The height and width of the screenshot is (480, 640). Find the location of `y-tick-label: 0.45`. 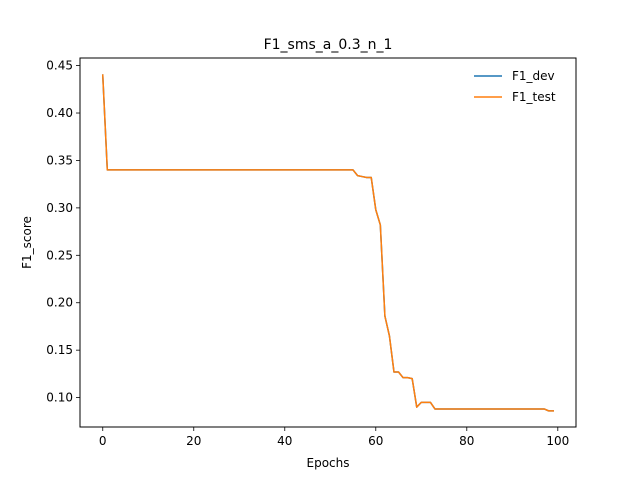

y-tick-label: 0.45 is located at coordinates (59, 66).